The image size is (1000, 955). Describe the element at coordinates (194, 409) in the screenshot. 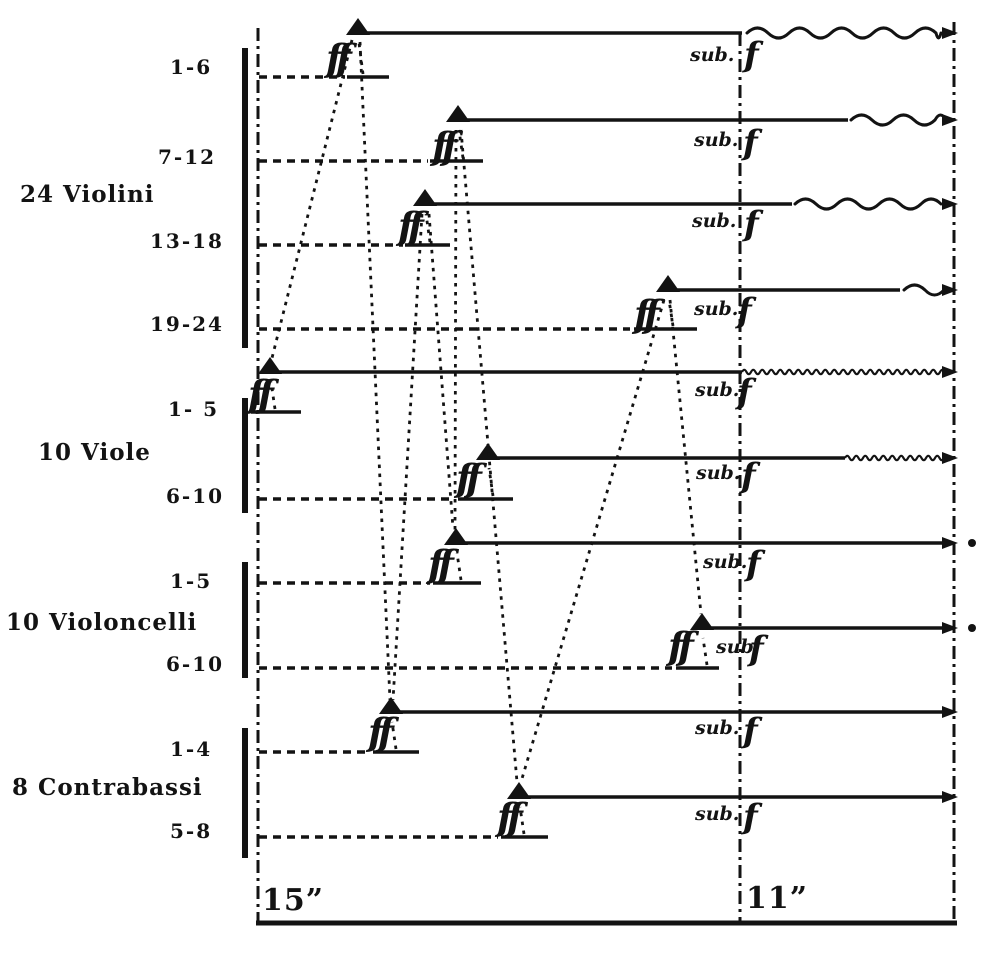

I see `desk-range-label: 1- 5` at that location.